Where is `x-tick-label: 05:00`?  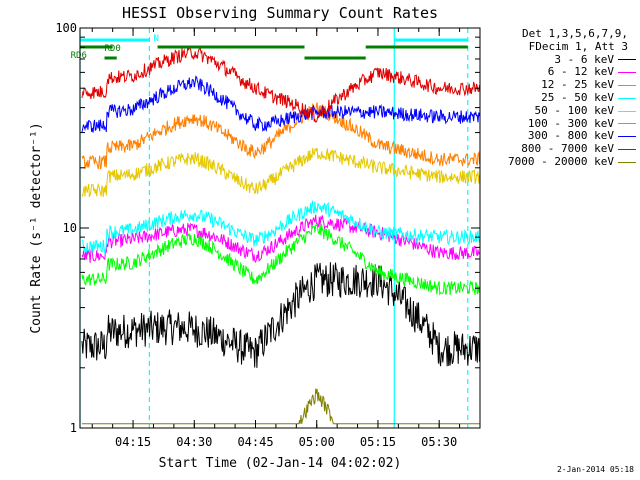 x-tick-label: 05:00 is located at coordinates (317, 442).